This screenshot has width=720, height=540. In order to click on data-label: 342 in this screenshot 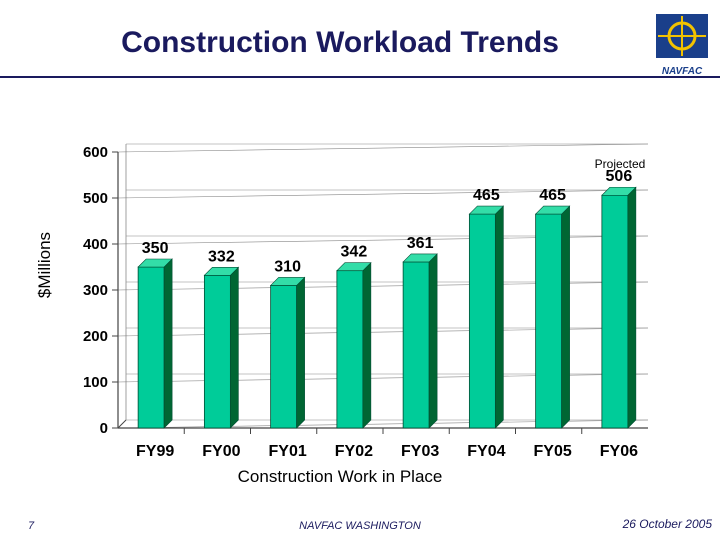, I will do `click(354, 252)`.